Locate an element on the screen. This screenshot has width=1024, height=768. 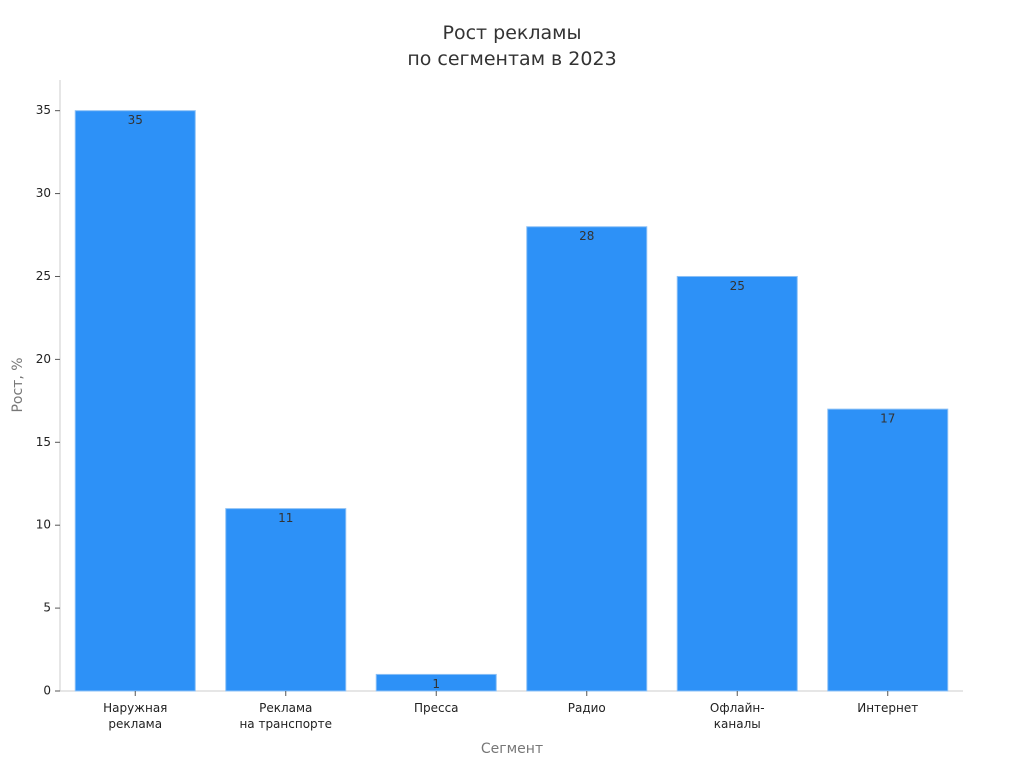
y-tick-label: 35 is located at coordinates (43, 110).